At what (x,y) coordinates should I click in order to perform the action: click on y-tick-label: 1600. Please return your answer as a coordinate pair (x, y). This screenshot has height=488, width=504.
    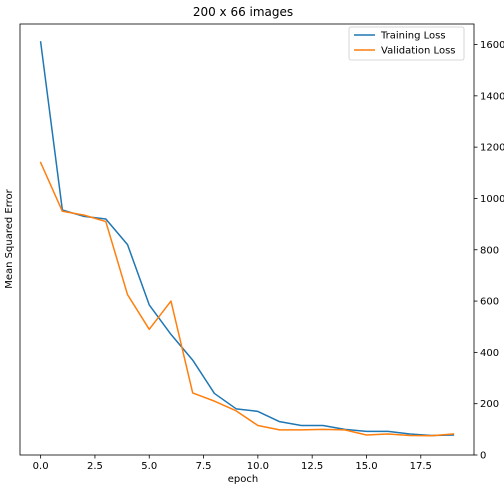
    Looking at the image, I should click on (492, 45).